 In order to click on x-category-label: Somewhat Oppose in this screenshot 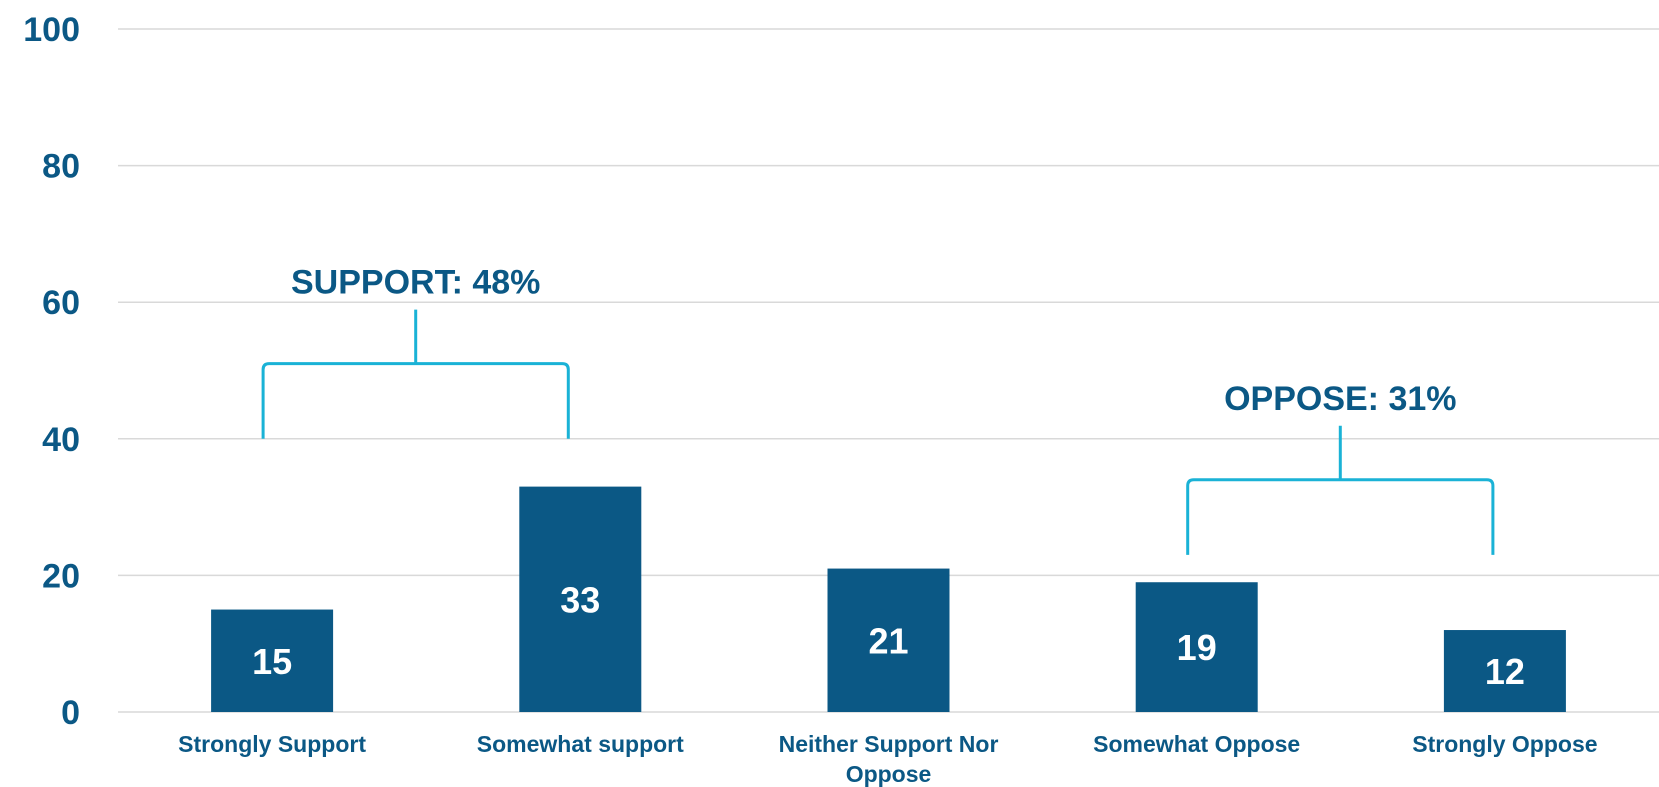, I will do `click(1196, 744)`.